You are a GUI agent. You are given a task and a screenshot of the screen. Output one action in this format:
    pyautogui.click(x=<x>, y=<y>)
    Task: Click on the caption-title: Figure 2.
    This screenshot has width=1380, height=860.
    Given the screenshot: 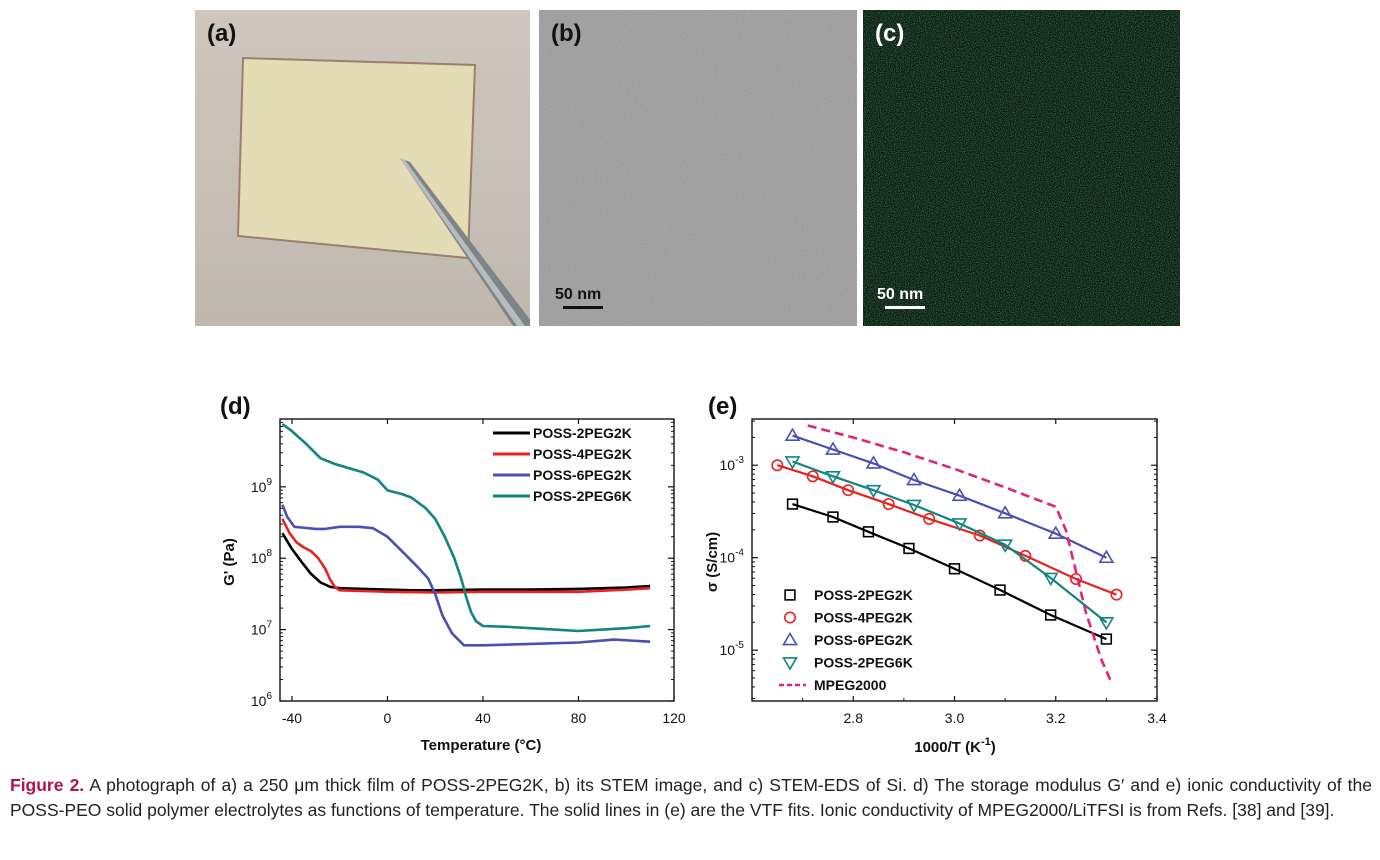 What is the action you would take?
    pyautogui.click(x=47, y=785)
    